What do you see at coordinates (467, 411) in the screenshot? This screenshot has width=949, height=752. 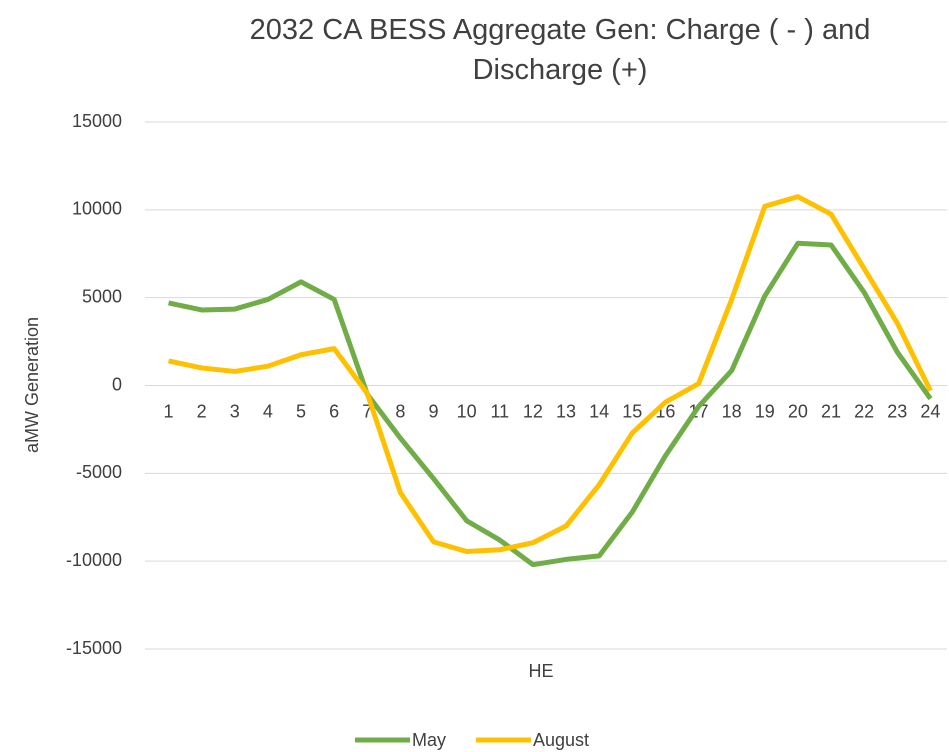 I see `x-tick-label: 10` at bounding box center [467, 411].